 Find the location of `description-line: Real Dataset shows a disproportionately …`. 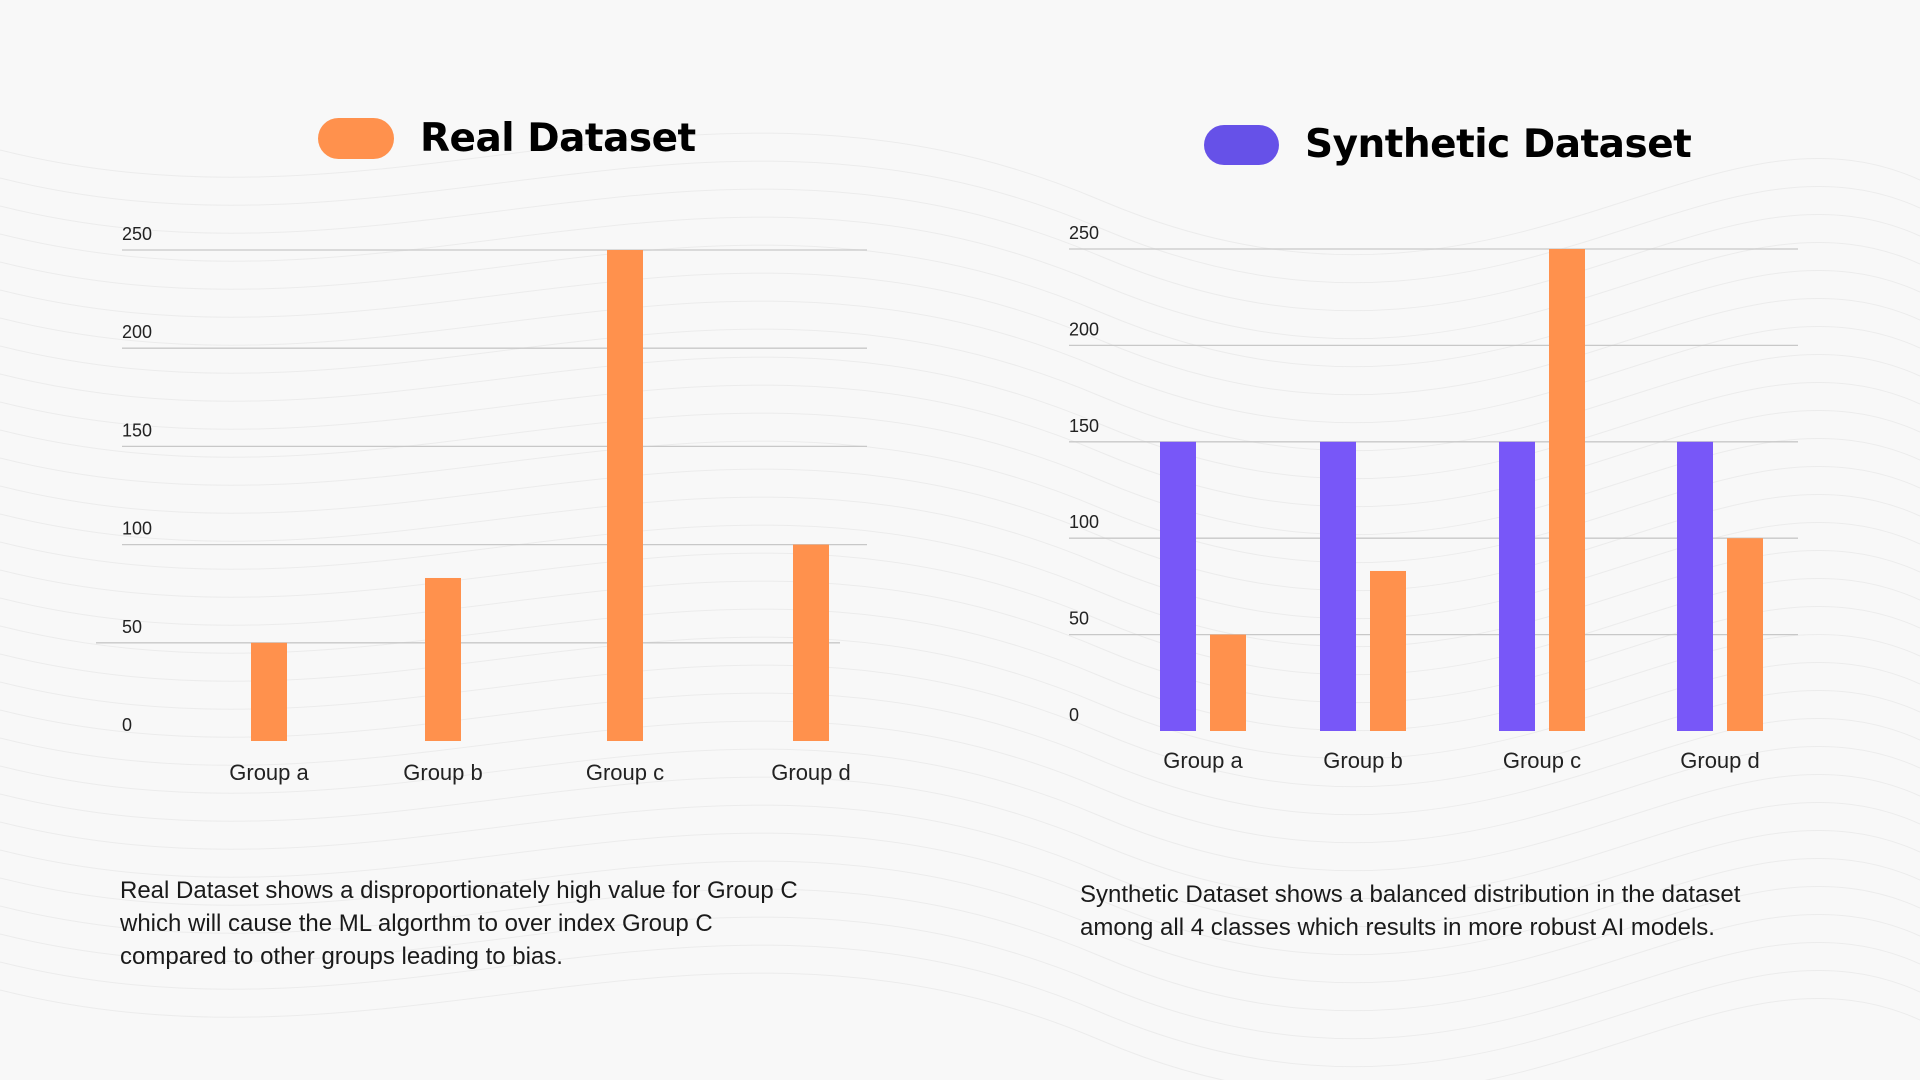

description-line: Real Dataset shows a disproportionately … is located at coordinates (459, 890).